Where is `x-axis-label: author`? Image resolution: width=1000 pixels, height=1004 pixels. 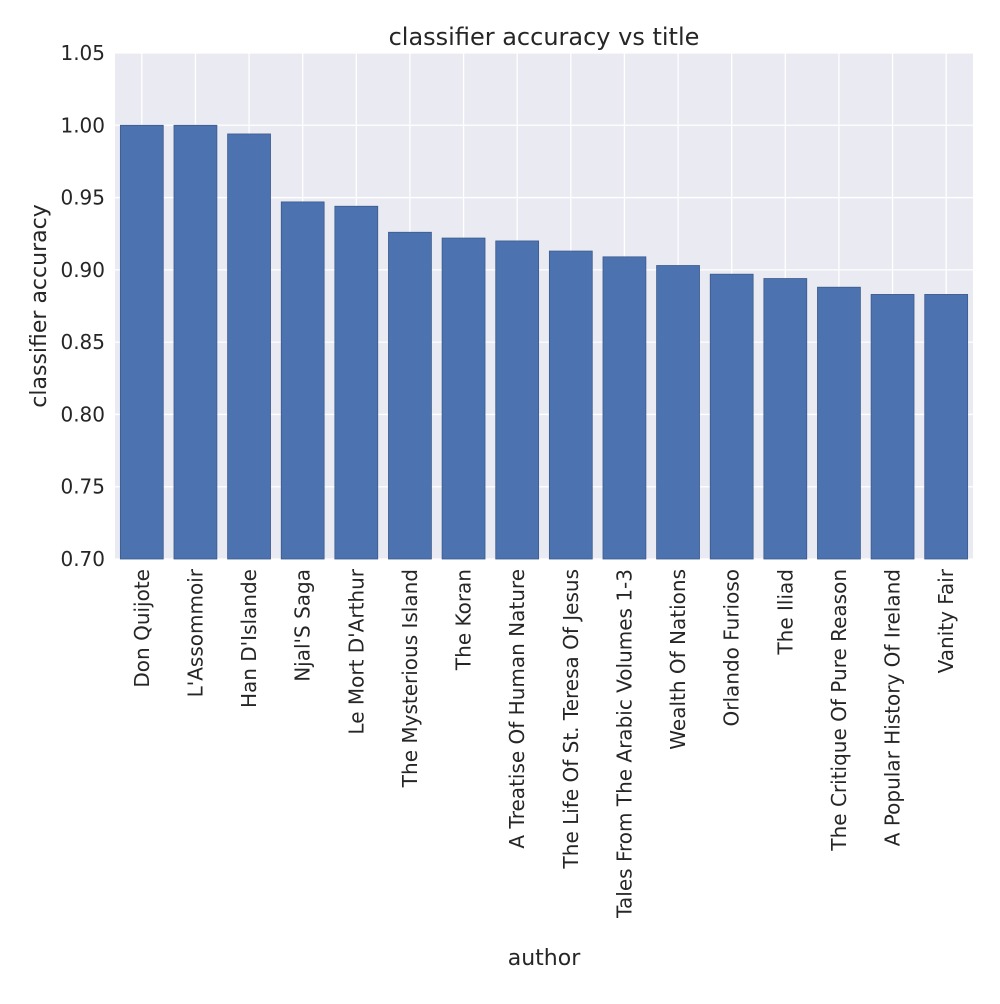 x-axis-label: author is located at coordinates (544, 958).